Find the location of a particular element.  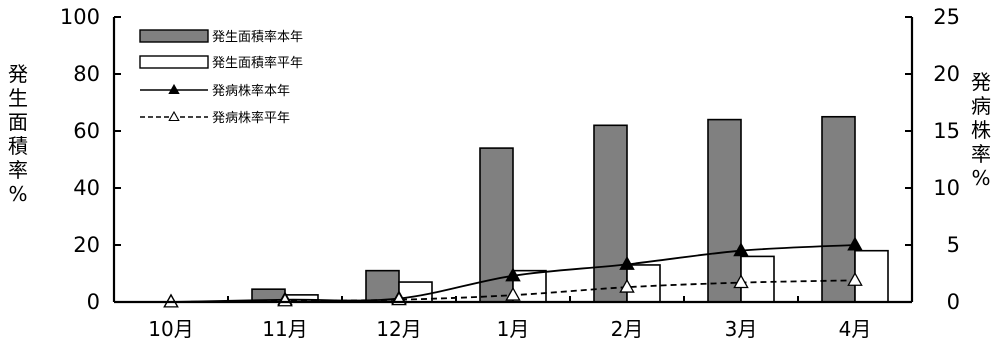

x-tick-label: 10月 is located at coordinates (170, 329).